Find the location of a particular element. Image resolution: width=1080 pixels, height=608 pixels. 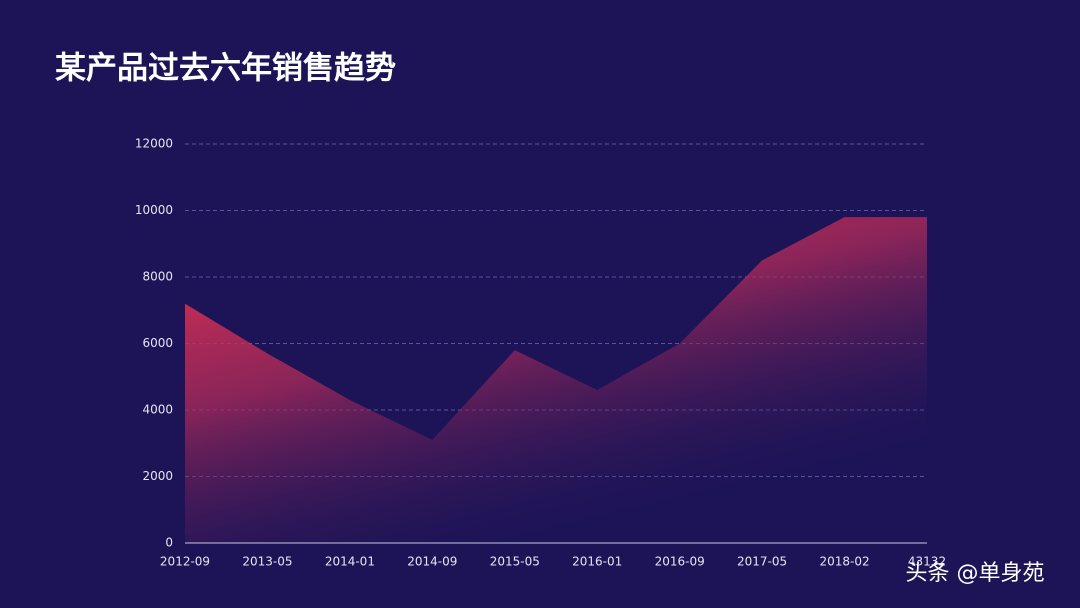

x-tick-label: 2013-05 is located at coordinates (267, 562).